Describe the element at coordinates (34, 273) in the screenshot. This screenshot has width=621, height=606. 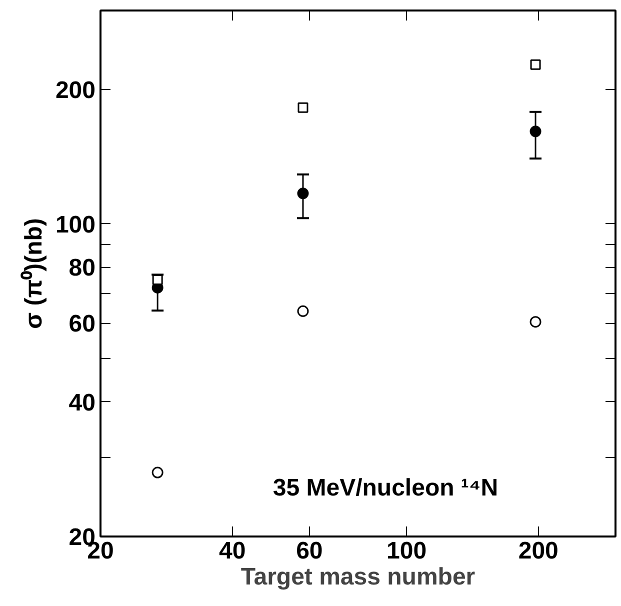
I see `y-axis-title: σ (π⁰)(nb)` at that location.